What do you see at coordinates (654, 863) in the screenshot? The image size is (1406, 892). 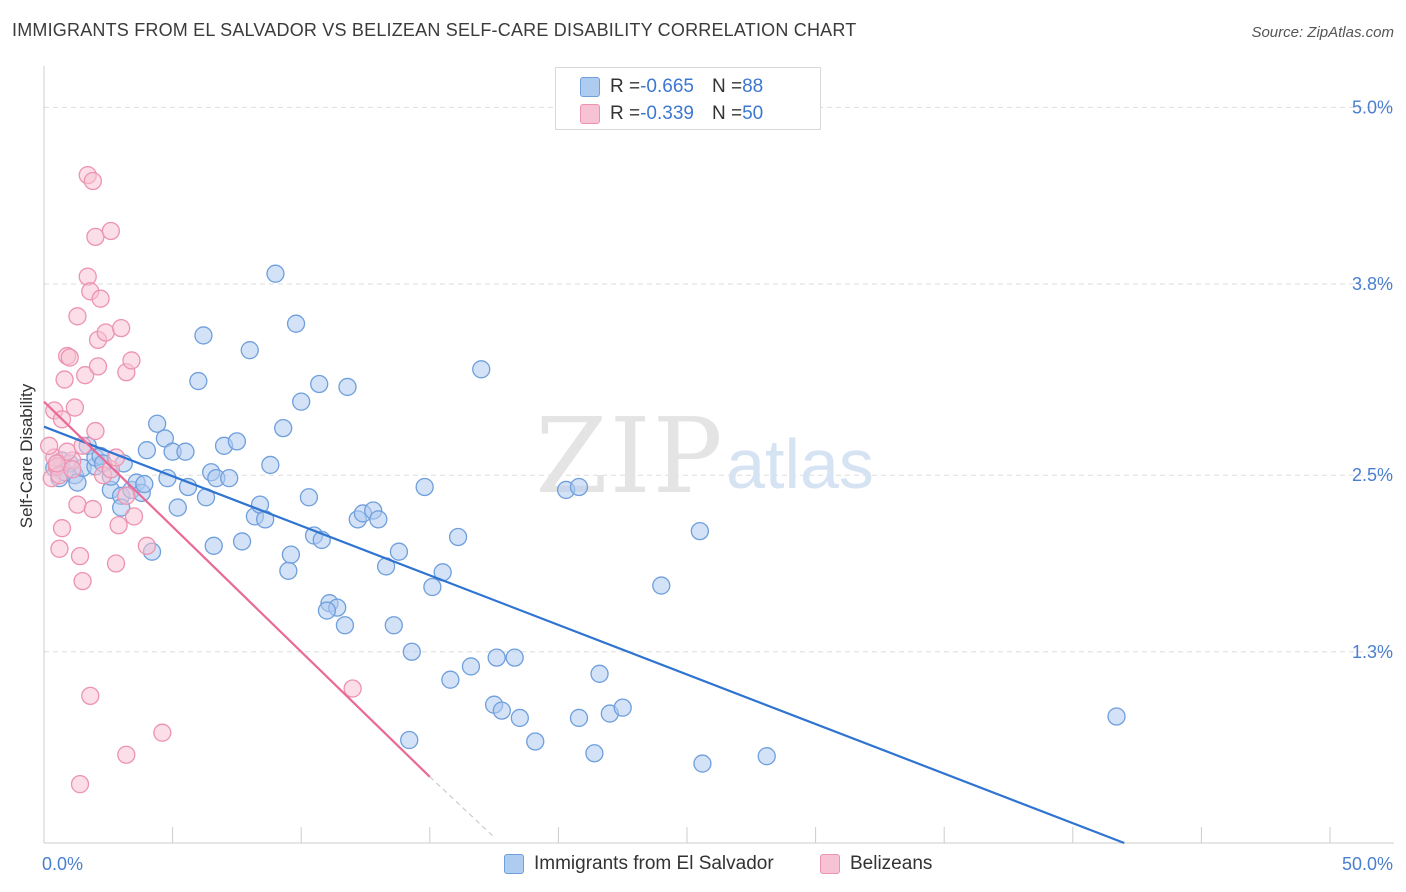 I see `legend-label: Immigrants from El Salvador` at bounding box center [654, 863].